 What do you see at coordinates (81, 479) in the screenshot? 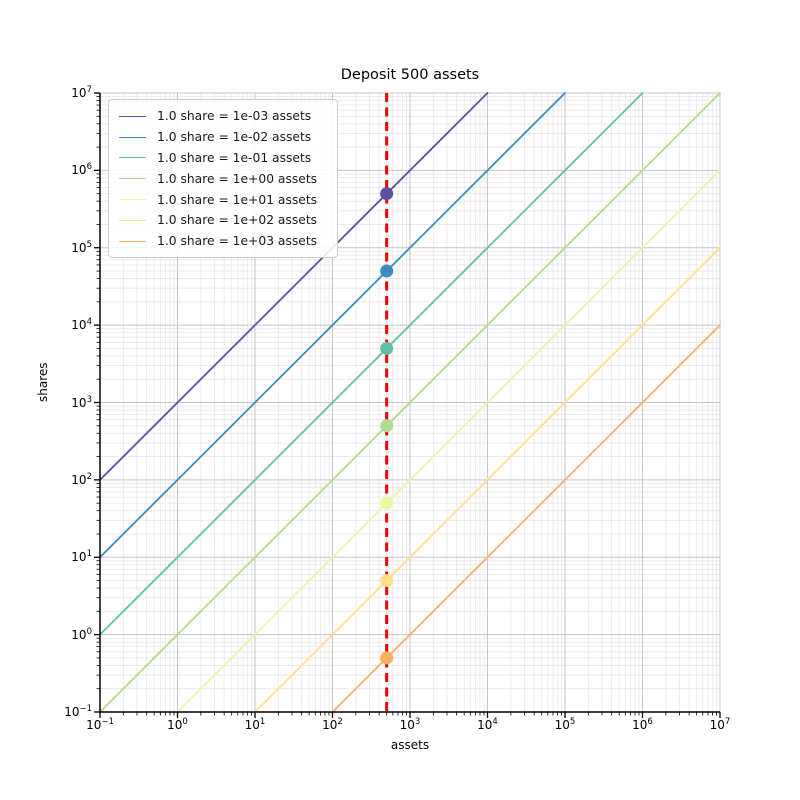
I see `y-tick-label: 10²` at bounding box center [81, 479].